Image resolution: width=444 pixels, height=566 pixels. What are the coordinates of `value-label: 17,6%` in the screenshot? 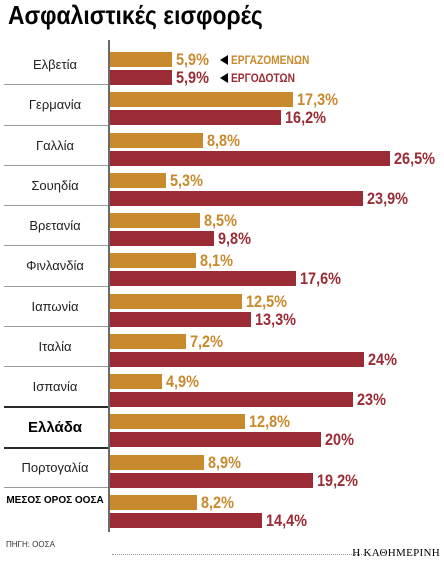 It's located at (320, 279).